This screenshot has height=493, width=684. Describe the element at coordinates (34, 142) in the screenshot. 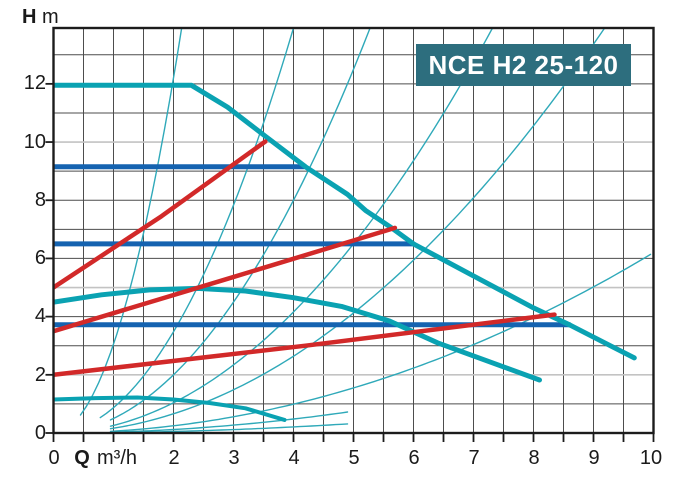

I see `y-tick-label: 10` at that location.